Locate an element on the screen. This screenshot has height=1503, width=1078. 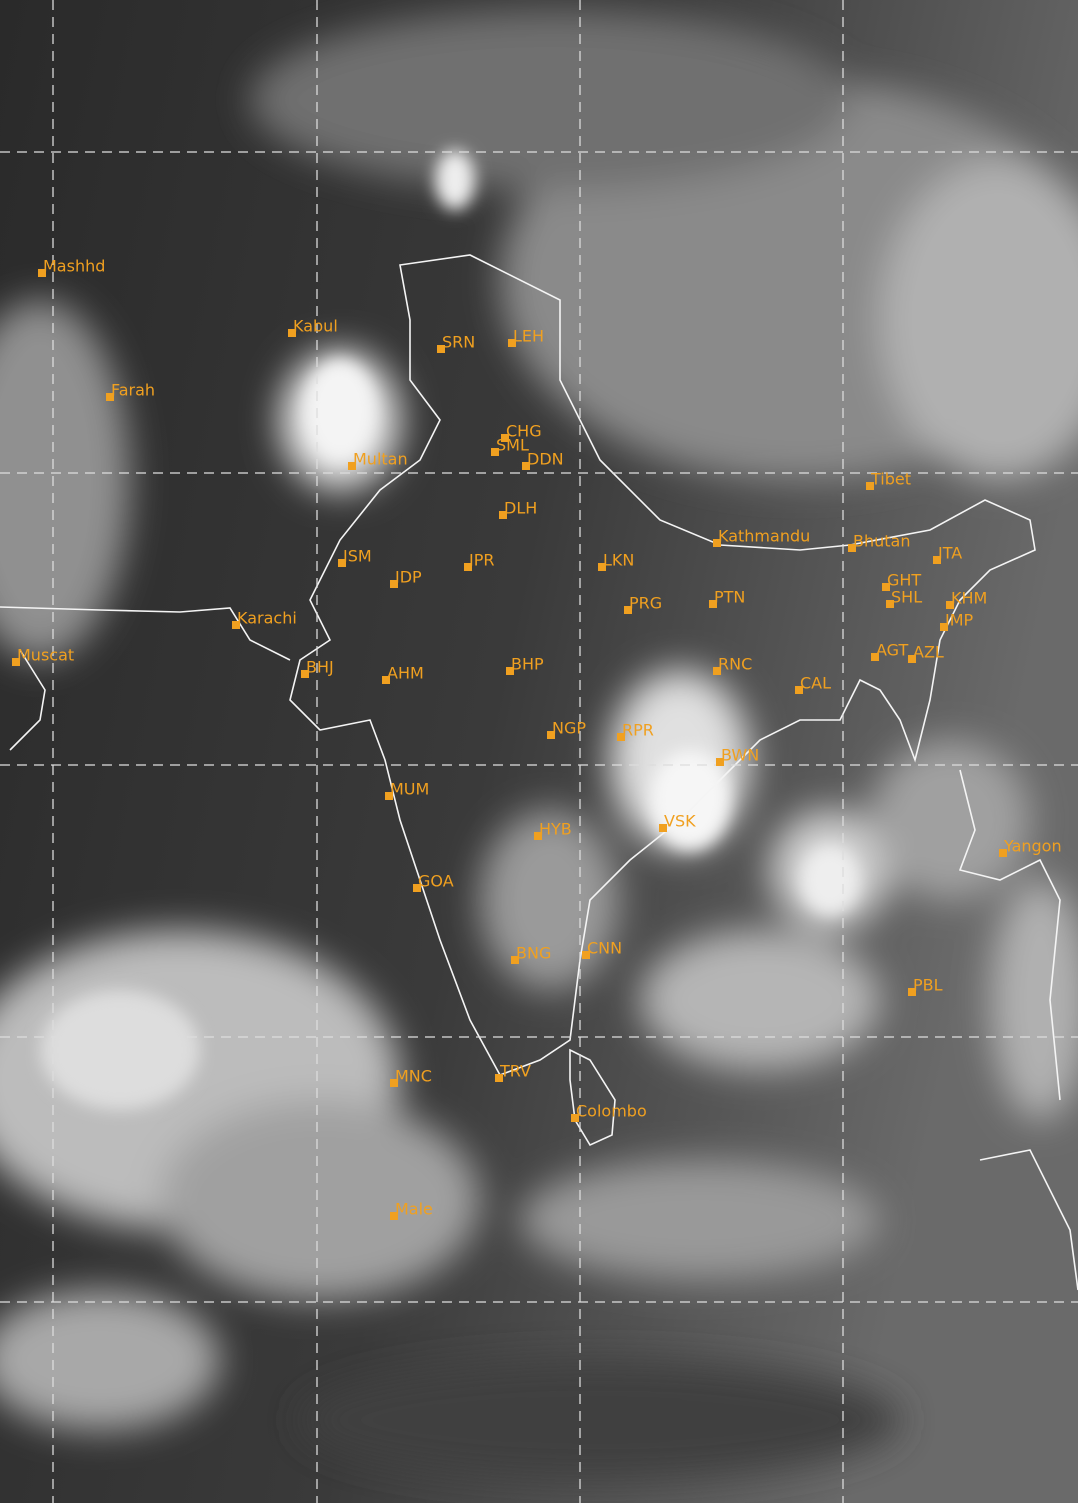
station-label: TRV is located at coordinates (515, 1071).